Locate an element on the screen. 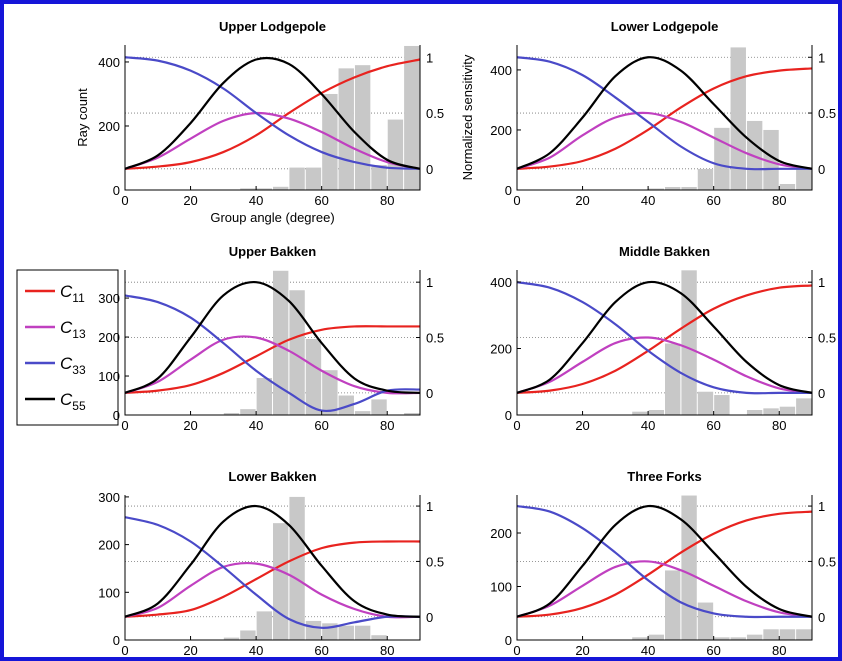  legend-label: C13 is located at coordinates (73, 329).